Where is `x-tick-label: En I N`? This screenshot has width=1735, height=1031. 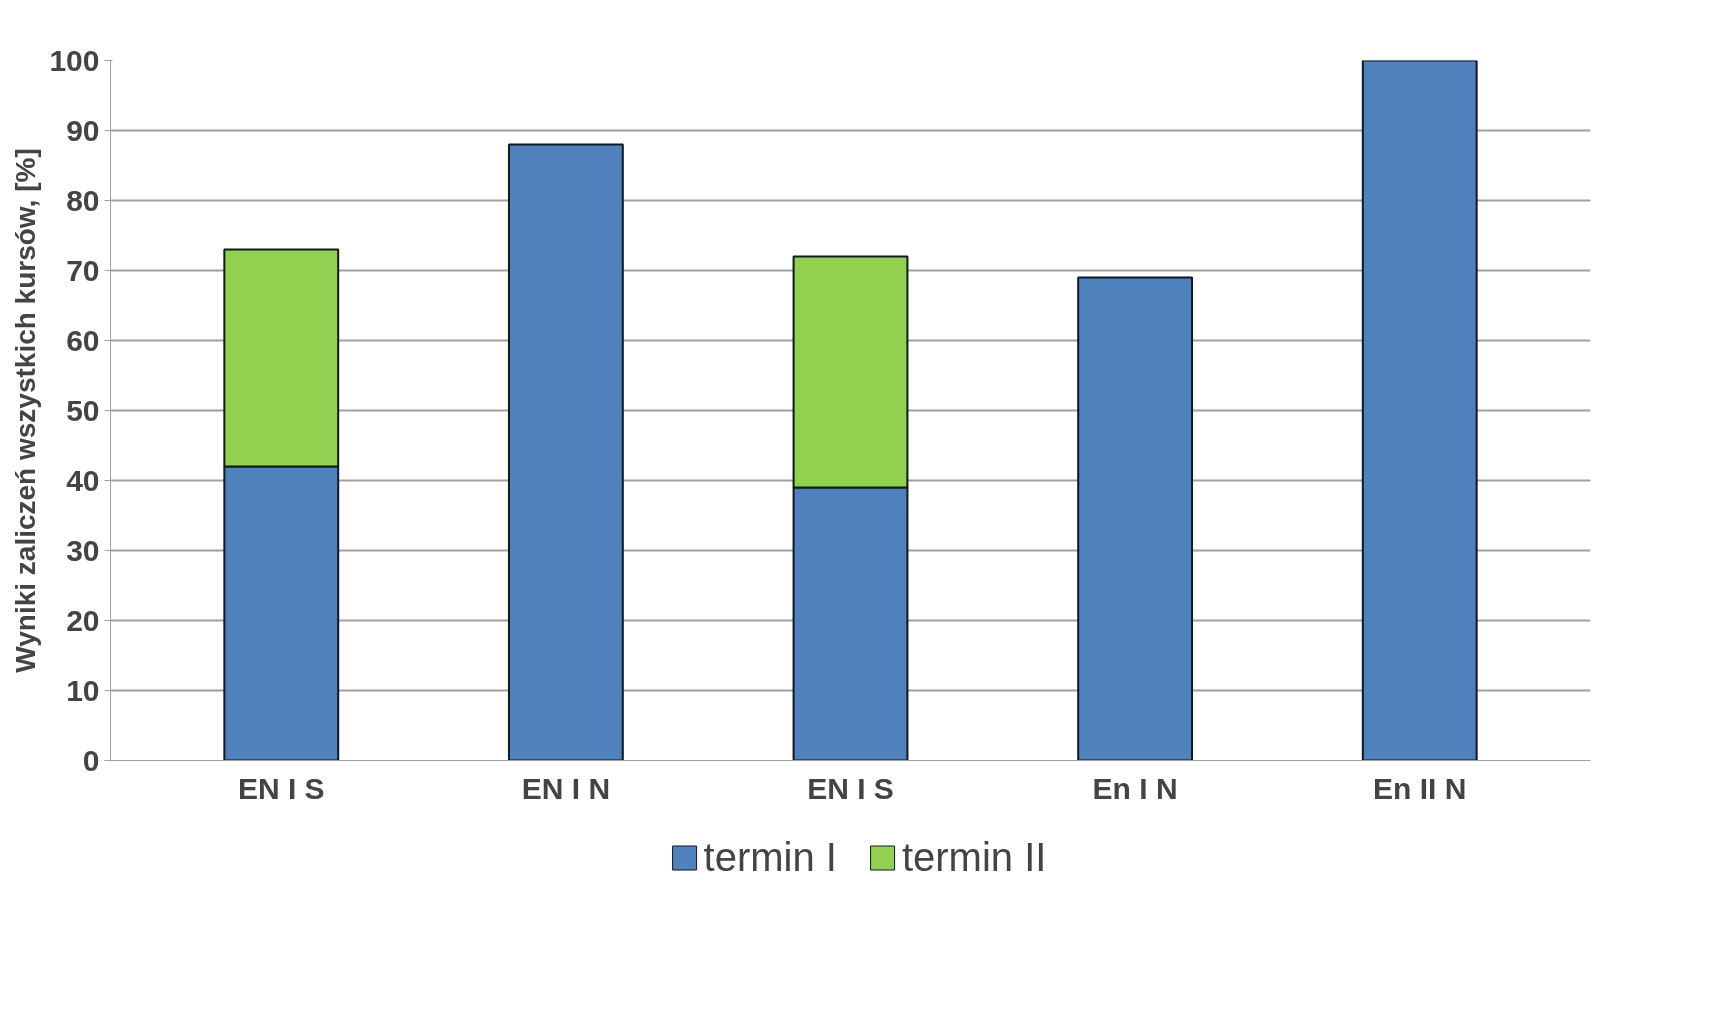 x-tick-label: En I N is located at coordinates (1135, 788).